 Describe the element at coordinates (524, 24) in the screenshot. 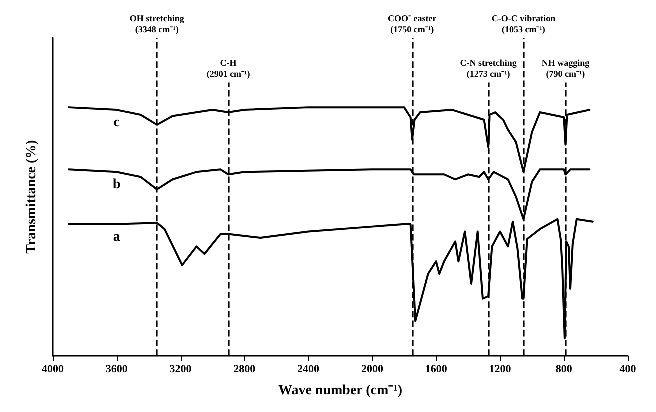

I see `ref-line-label: C-O-C vibration (1053 cm⁻¹)` at that location.